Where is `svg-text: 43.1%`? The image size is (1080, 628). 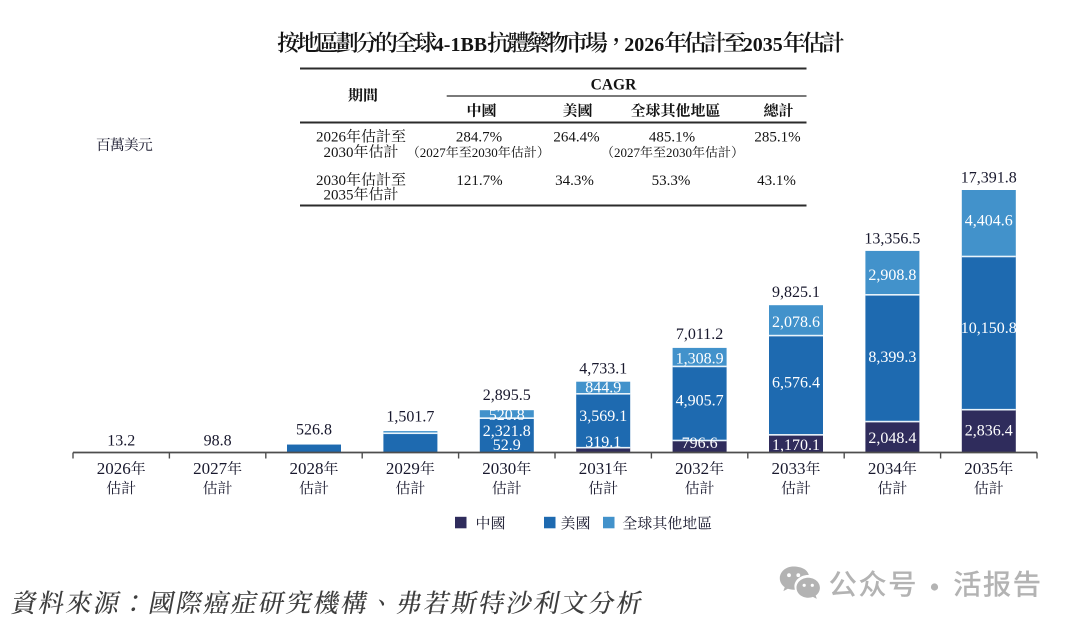
svg-text: 43.1% is located at coordinates (776, 181).